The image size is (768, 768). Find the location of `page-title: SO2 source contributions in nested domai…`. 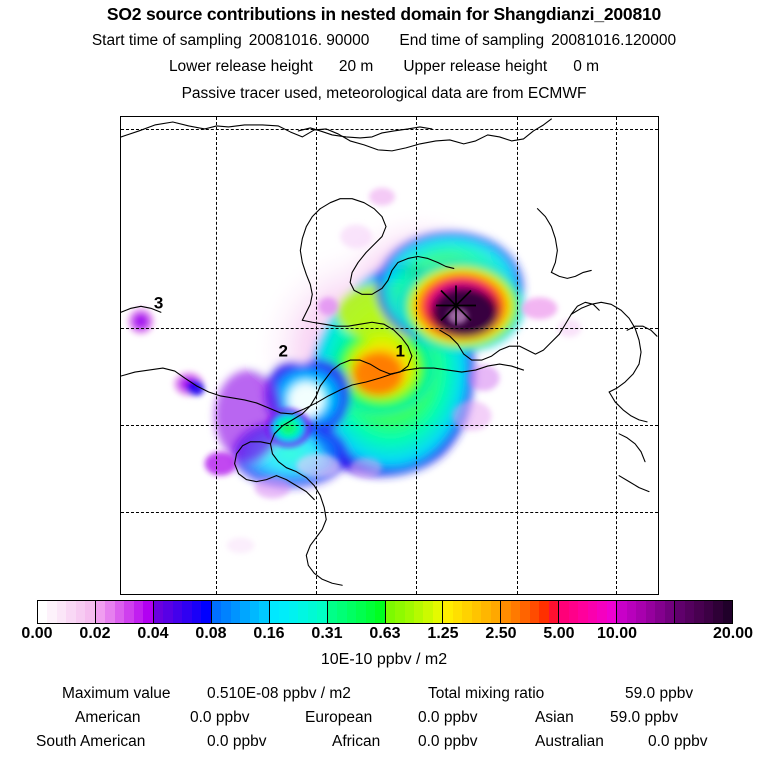

page-title: SO2 source contributions in nested domai… is located at coordinates (384, 14).